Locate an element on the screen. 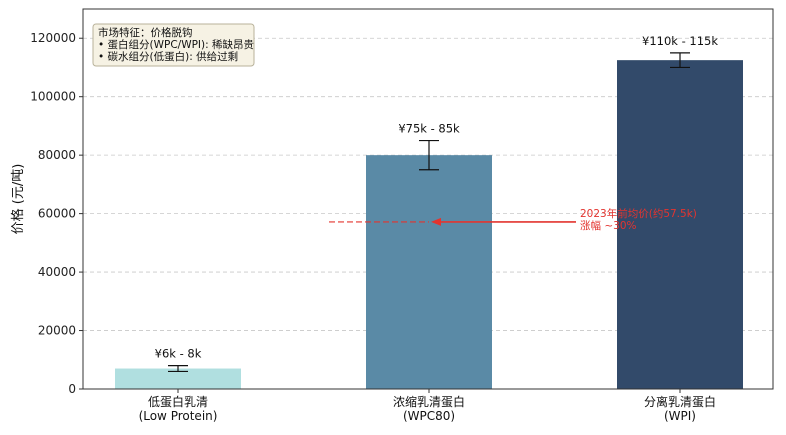  bar-data-label: ¥6k - 8k is located at coordinates (178, 354).